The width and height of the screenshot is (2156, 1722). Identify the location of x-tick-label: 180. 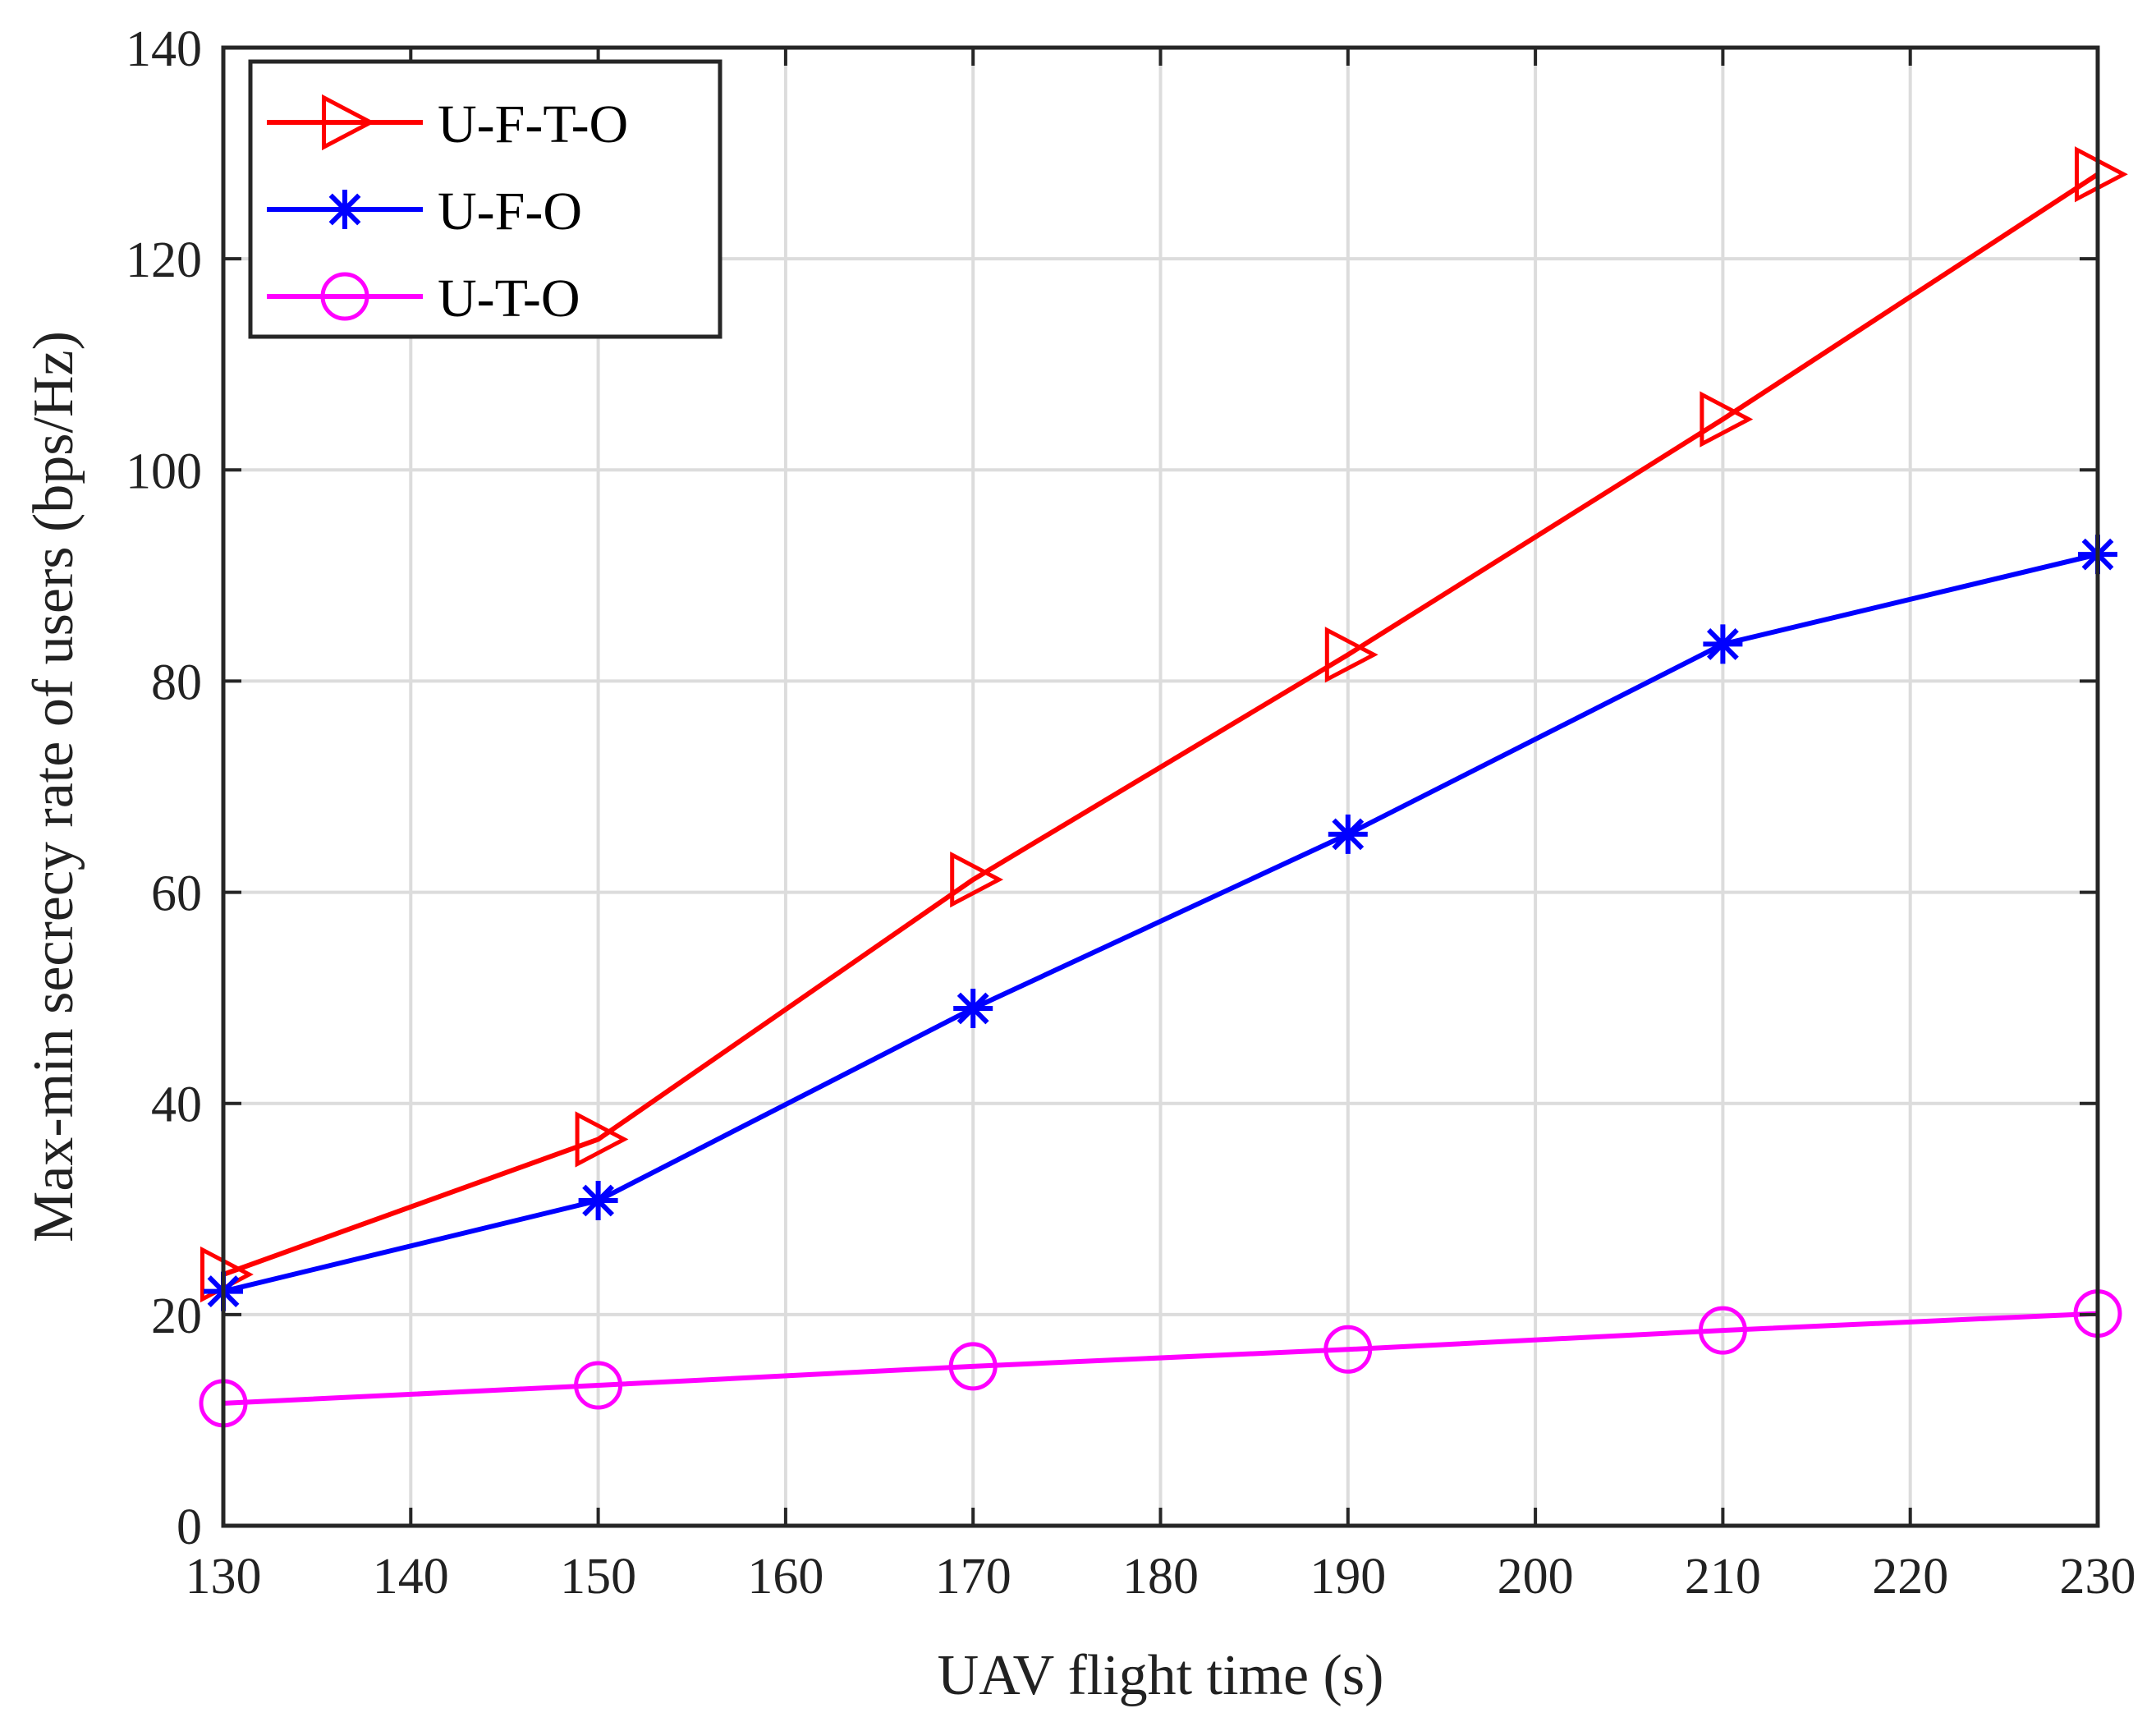
(1160, 1577).